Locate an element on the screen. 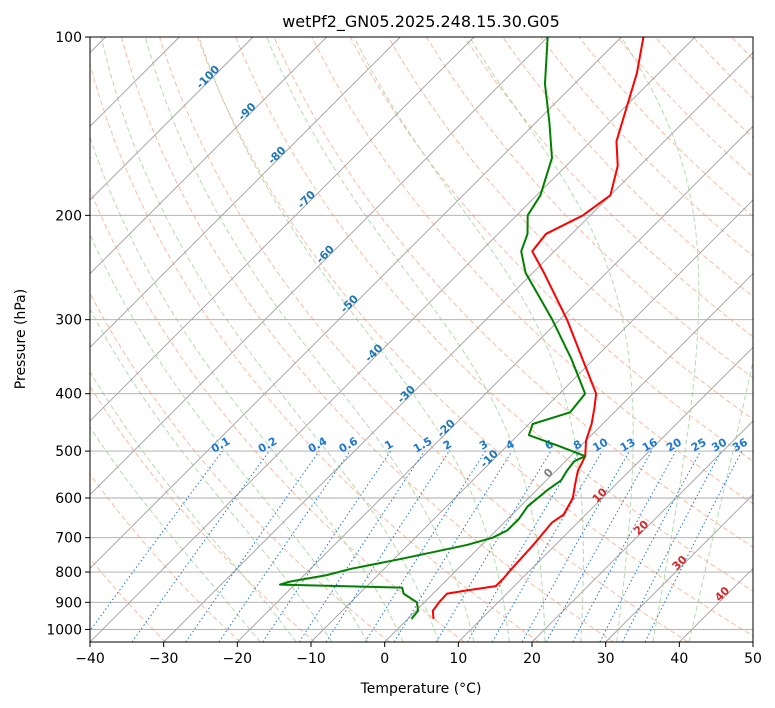 Image resolution: width=775 pixels, height=708 pixels. y-tick-label: 600 is located at coordinates (68, 499).